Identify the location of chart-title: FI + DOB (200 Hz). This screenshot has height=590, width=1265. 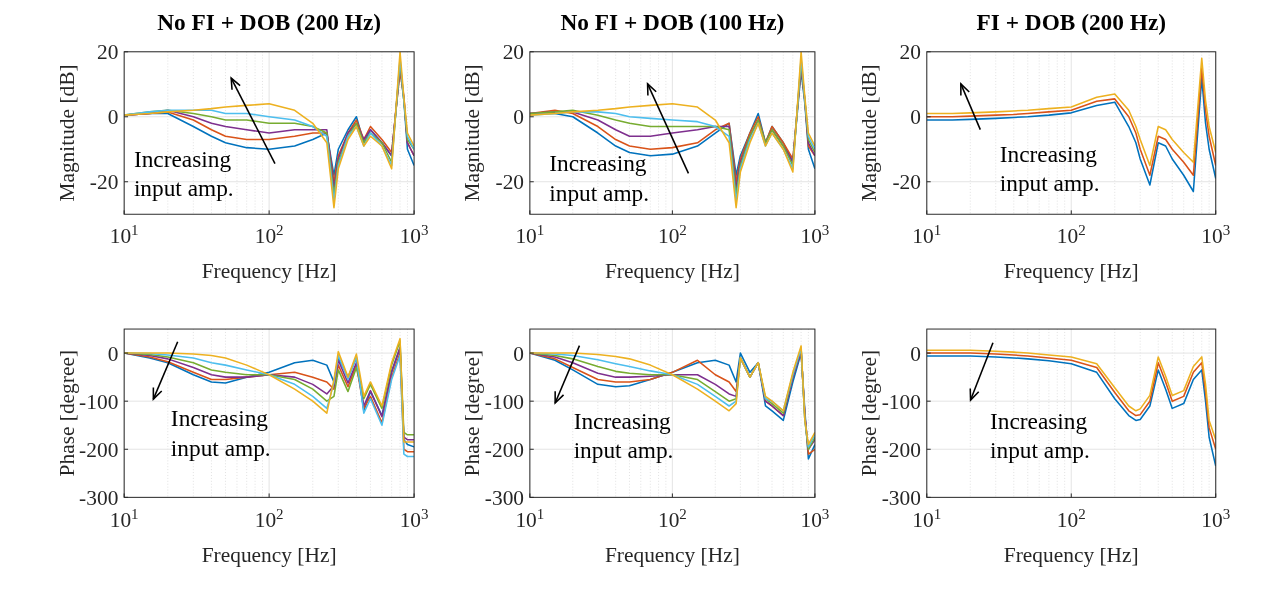
(1071, 22).